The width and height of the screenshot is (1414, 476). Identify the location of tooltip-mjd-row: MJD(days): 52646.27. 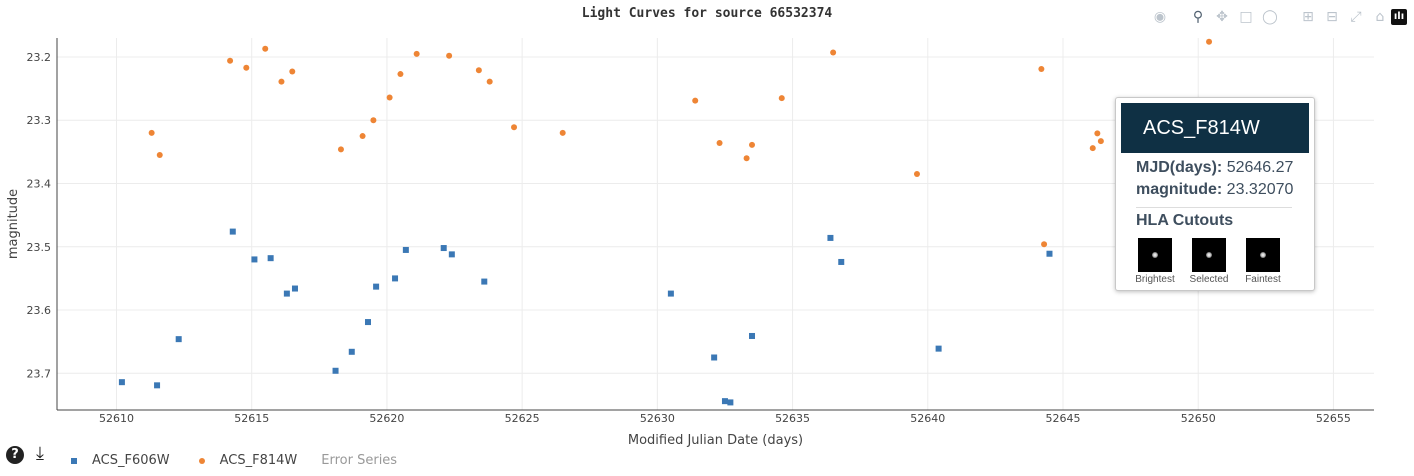
(1225, 168).